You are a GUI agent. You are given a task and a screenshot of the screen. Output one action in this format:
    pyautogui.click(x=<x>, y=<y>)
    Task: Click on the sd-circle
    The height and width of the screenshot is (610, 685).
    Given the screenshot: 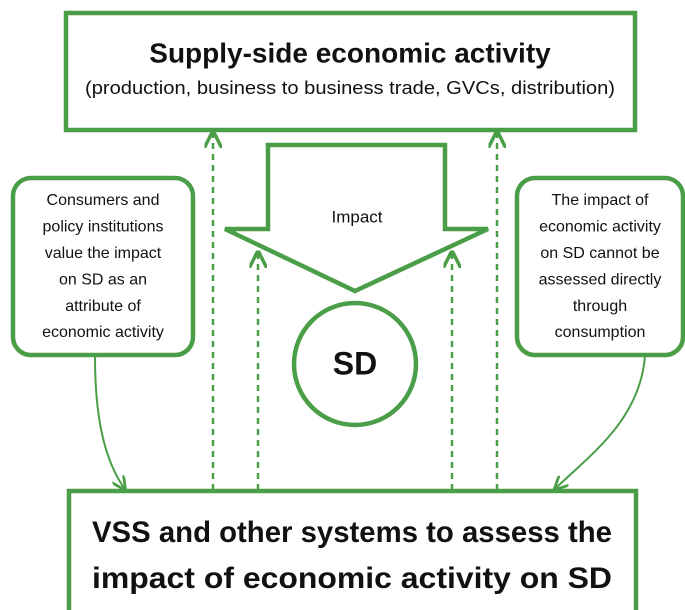 What is the action you would take?
    pyautogui.click(x=355, y=364)
    